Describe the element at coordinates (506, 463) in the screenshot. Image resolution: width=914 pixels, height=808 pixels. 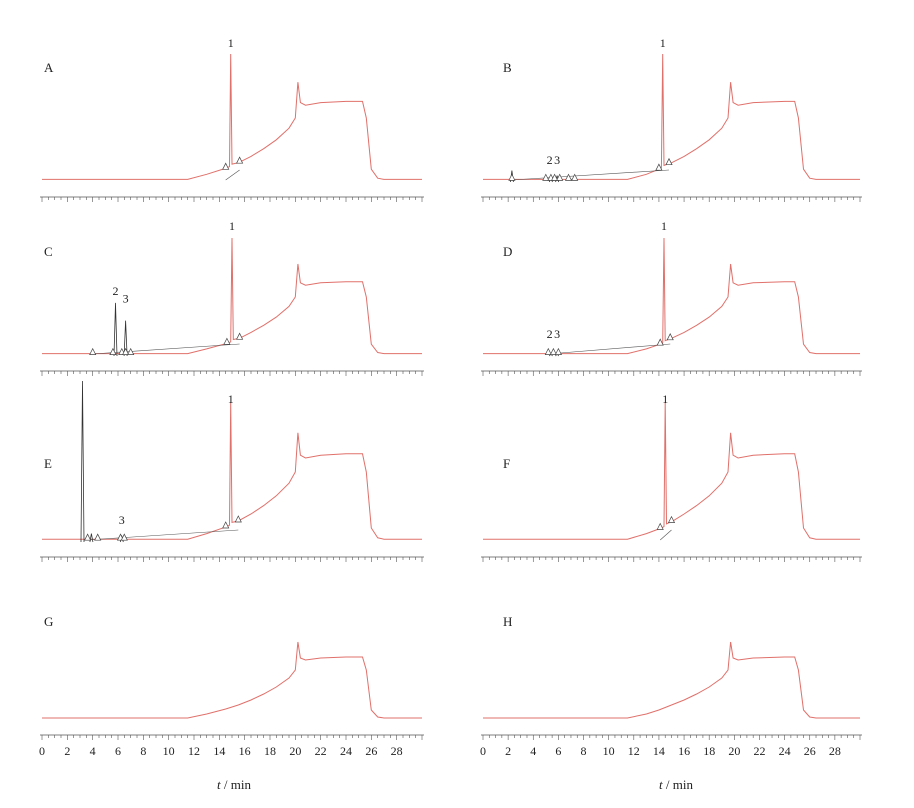
I see `panel-label-f: F` at that location.